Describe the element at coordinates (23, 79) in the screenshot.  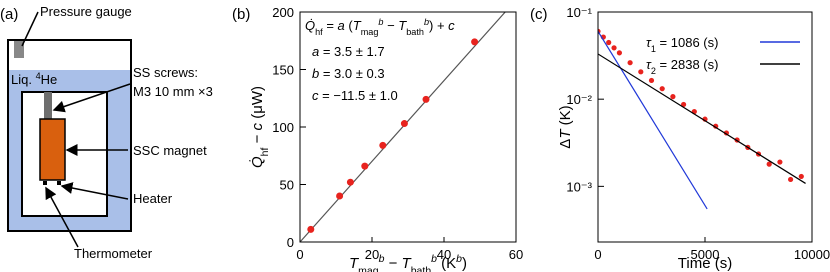
I see `text-part: Liq.` at that location.